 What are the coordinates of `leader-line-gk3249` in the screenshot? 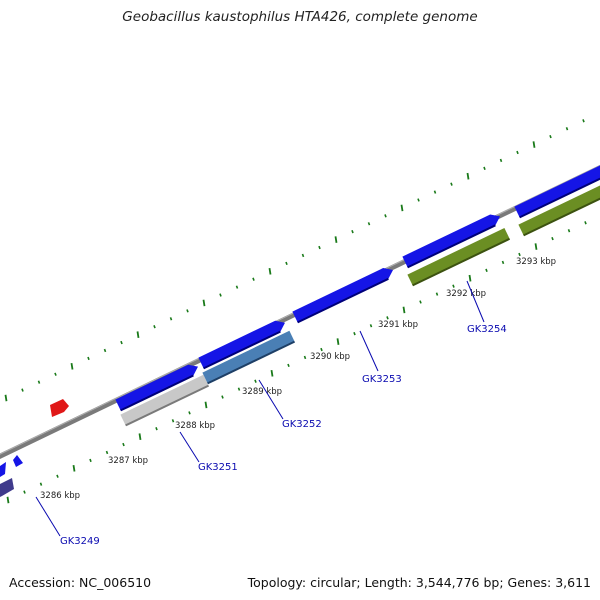 It's located at (48, 516).